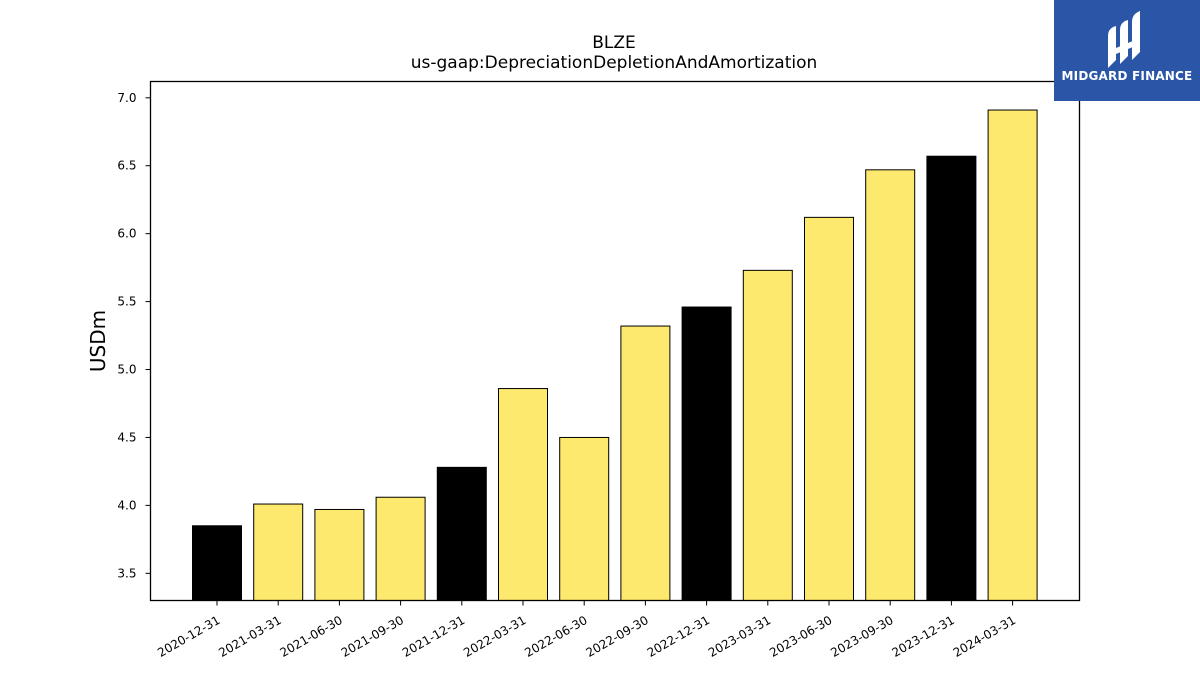 The image size is (1200, 675). What do you see at coordinates (126, 166) in the screenshot?
I see `y-tick-label: 6.5` at bounding box center [126, 166].